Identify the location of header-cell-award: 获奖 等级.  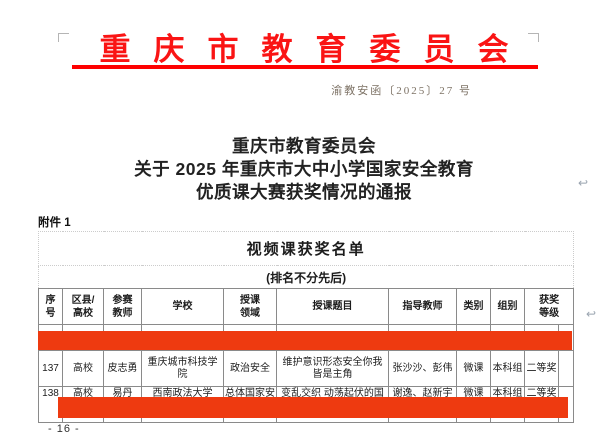
(549, 306).